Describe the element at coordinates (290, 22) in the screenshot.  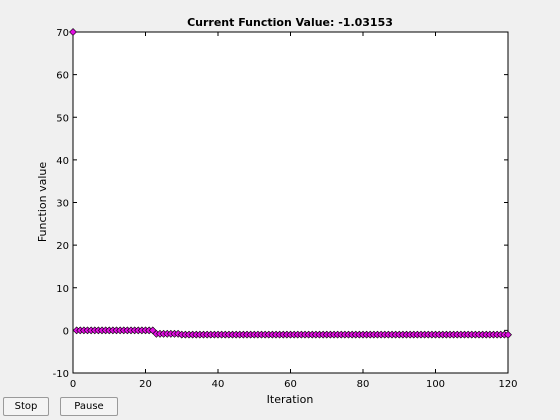
I see `chart-title: Current Function Value: -1.03153` at that location.